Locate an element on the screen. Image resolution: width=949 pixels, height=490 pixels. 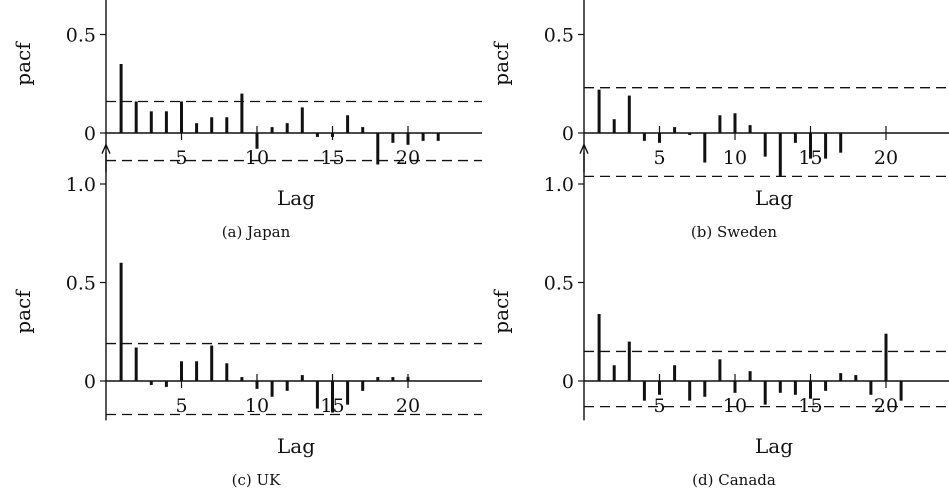
panel-caption: (d) Canada is located at coordinates (734, 480).